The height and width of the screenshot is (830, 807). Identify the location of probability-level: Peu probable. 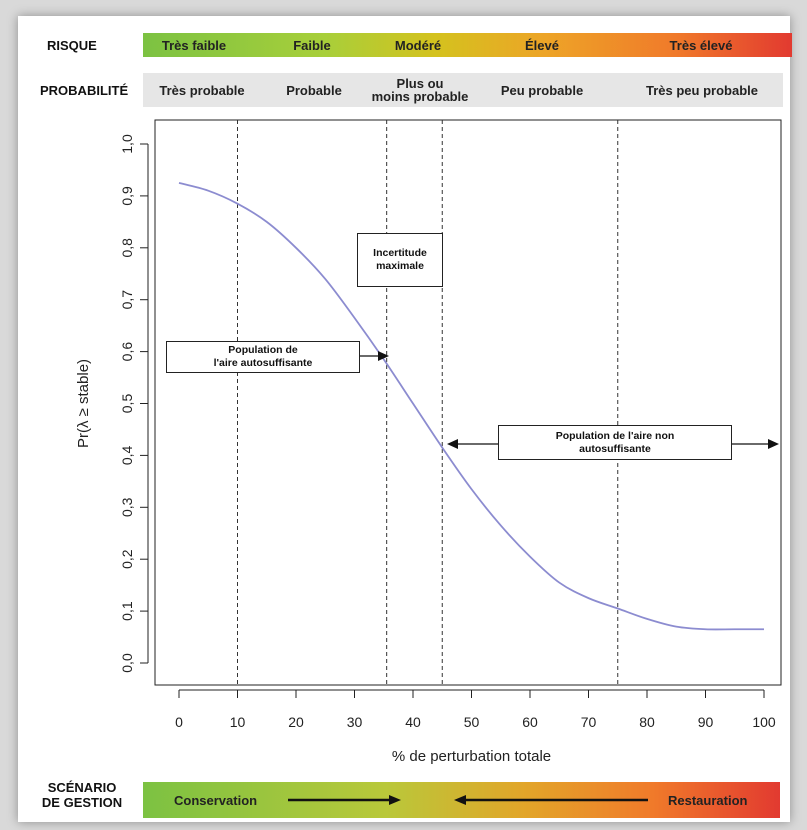
(542, 90).